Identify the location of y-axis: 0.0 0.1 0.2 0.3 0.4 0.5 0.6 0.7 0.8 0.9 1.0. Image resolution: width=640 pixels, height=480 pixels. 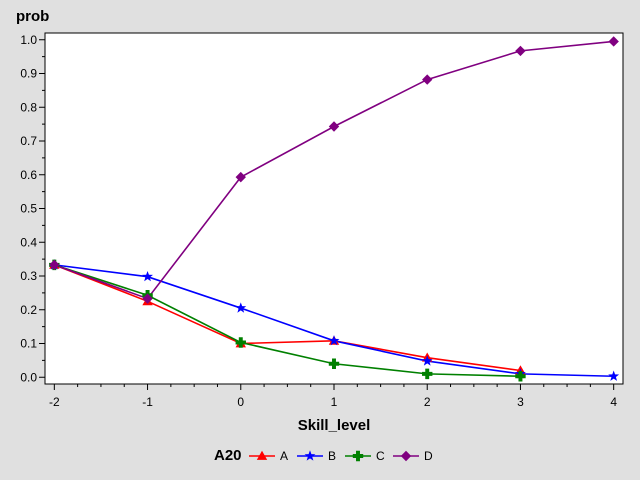
(32, 208).